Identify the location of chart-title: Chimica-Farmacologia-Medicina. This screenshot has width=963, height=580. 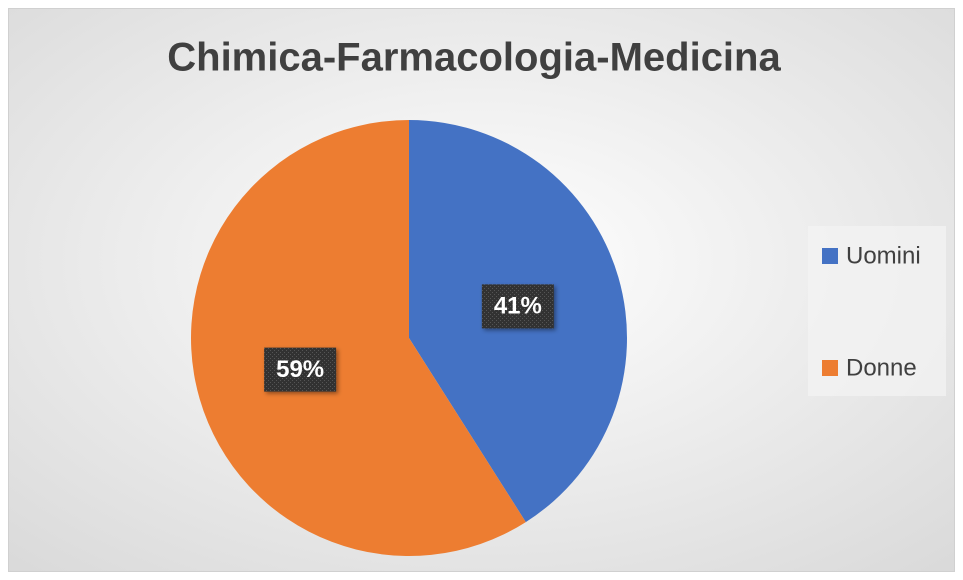
(474, 58).